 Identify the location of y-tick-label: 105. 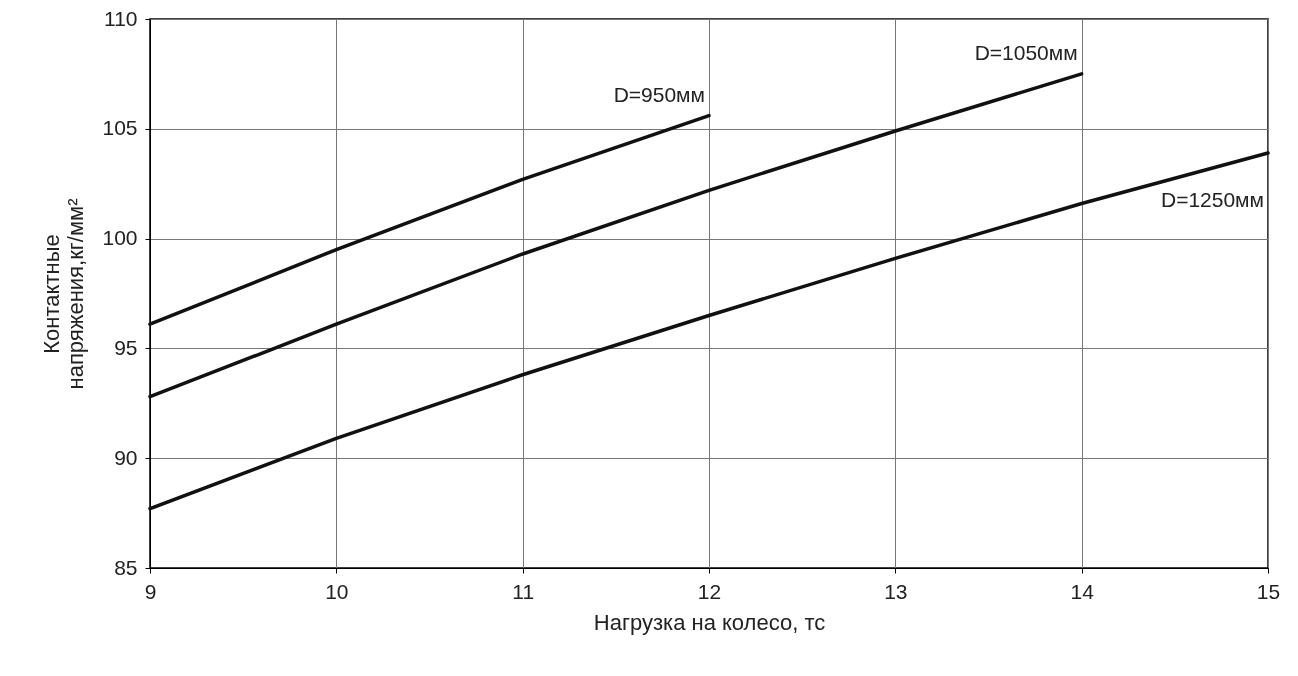
(120, 128).